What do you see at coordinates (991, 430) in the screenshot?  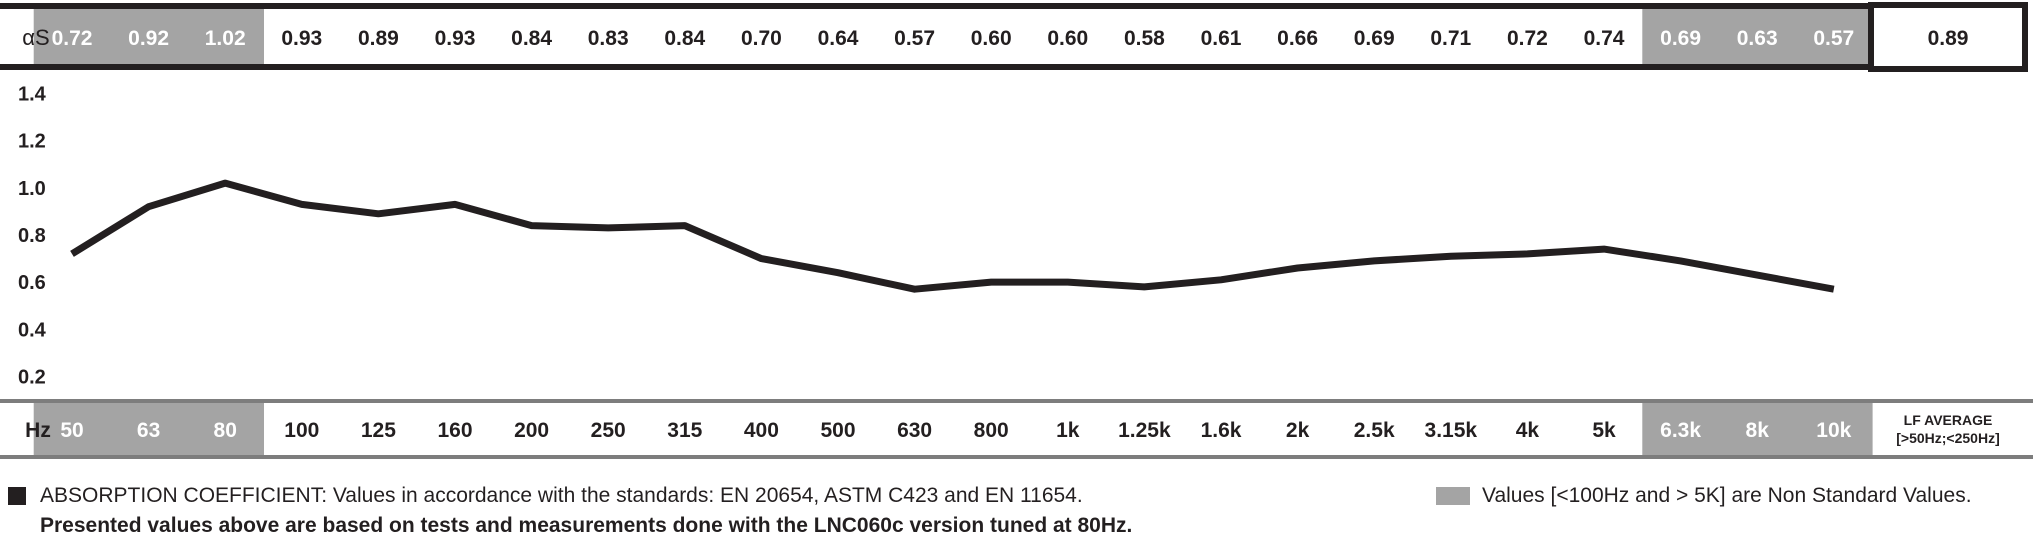 I see `frequency-label: 800` at bounding box center [991, 430].